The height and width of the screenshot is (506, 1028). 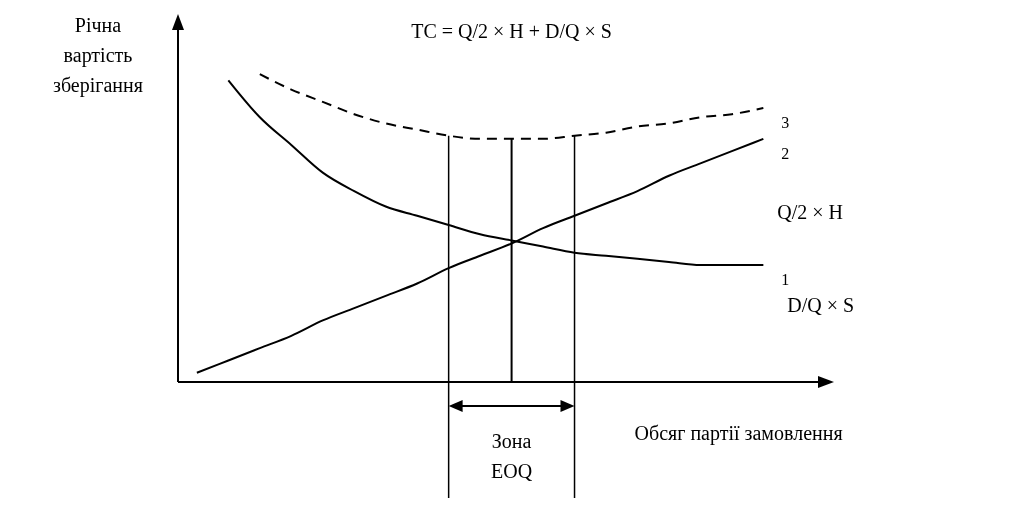 What do you see at coordinates (98, 56) in the screenshot?
I see `y-axis-title: Річна вартість зберігання` at bounding box center [98, 56].